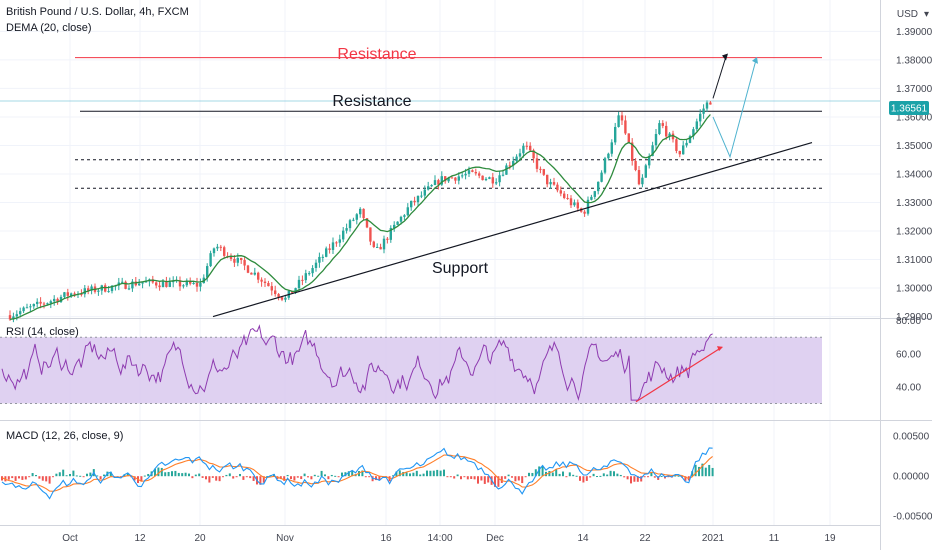  Describe the element at coordinates (909, 109) in the screenshot. I see `price-badge-text: 1.36561` at that location.